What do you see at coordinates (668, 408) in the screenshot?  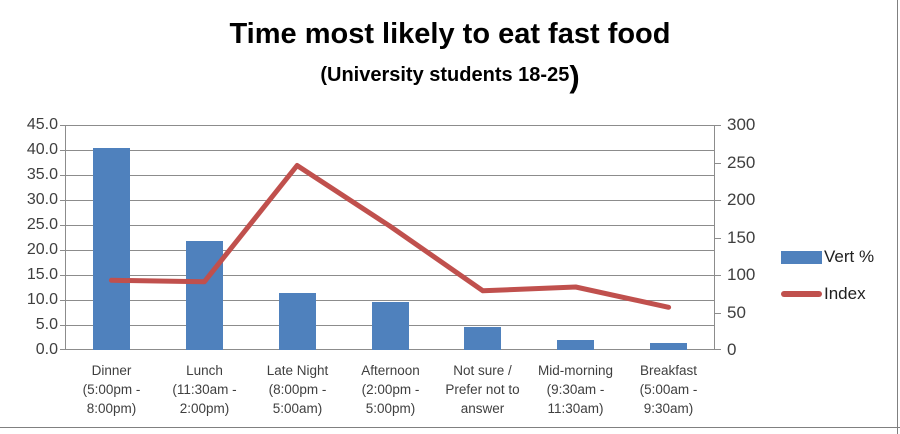 I see `category-label-line: 9:30am)` at bounding box center [668, 408].